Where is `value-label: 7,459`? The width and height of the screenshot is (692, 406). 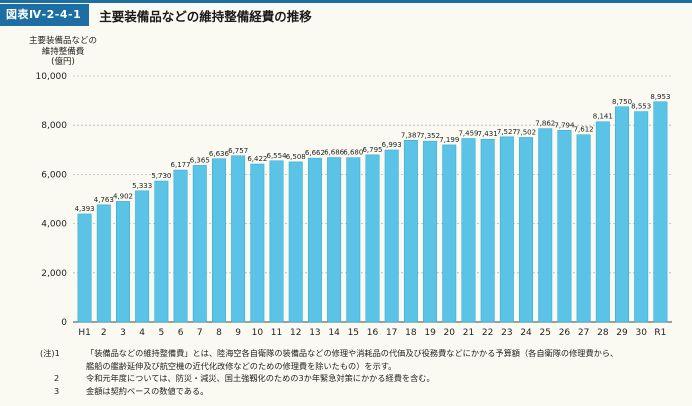 value-label: 7,459 is located at coordinates (468, 134).